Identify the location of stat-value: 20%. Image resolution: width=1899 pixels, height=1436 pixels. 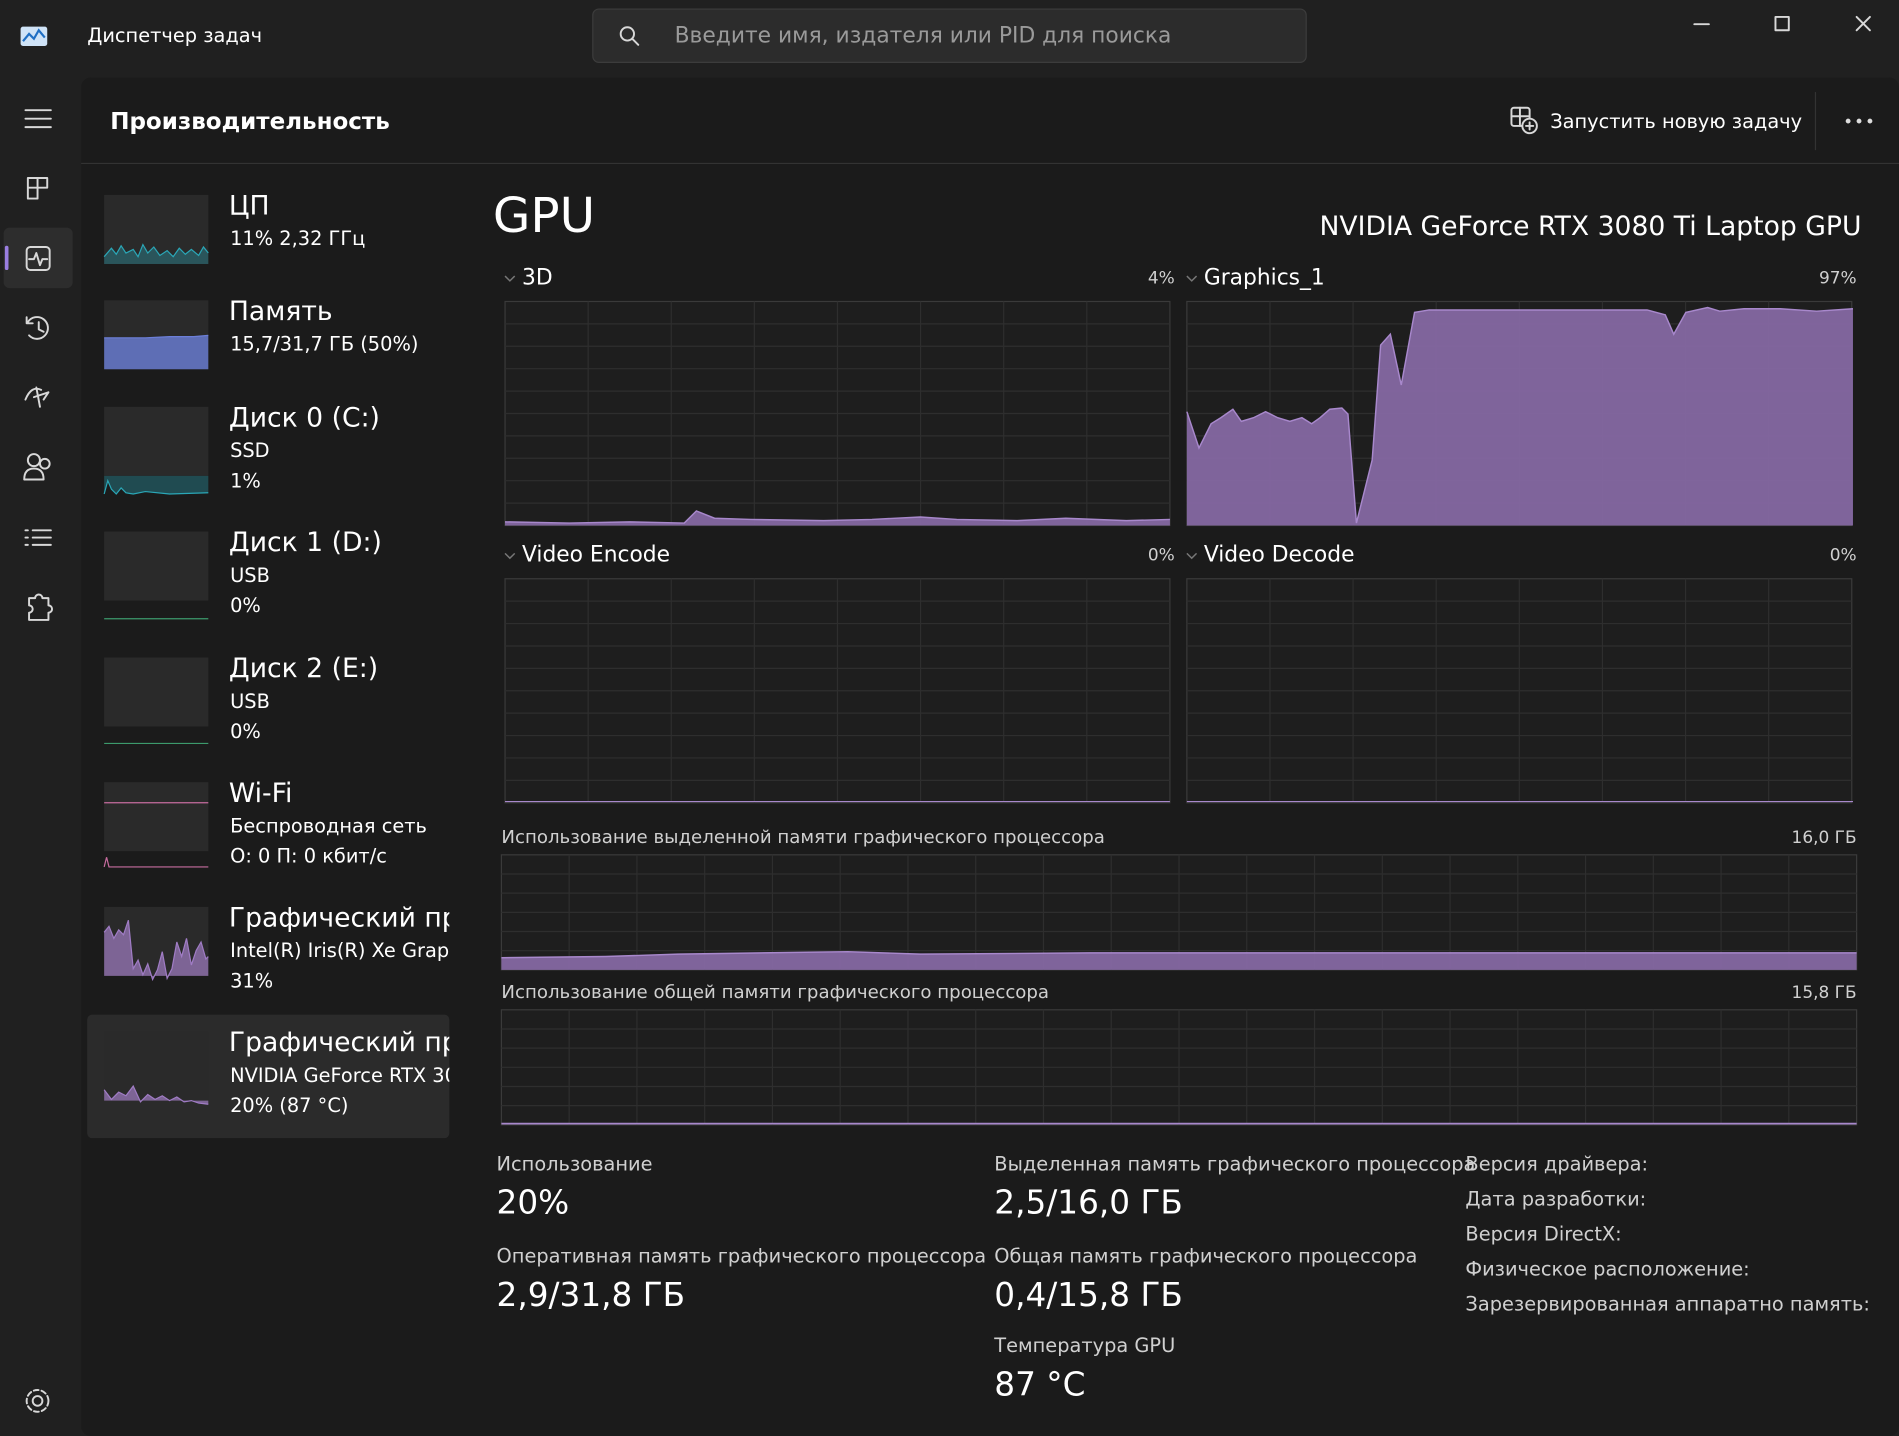
(533, 1203).